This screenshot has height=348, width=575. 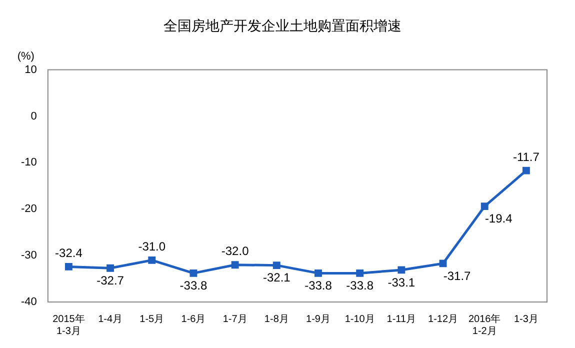 What do you see at coordinates (110, 319) in the screenshot?
I see `x-tick-label: 1-4月` at bounding box center [110, 319].